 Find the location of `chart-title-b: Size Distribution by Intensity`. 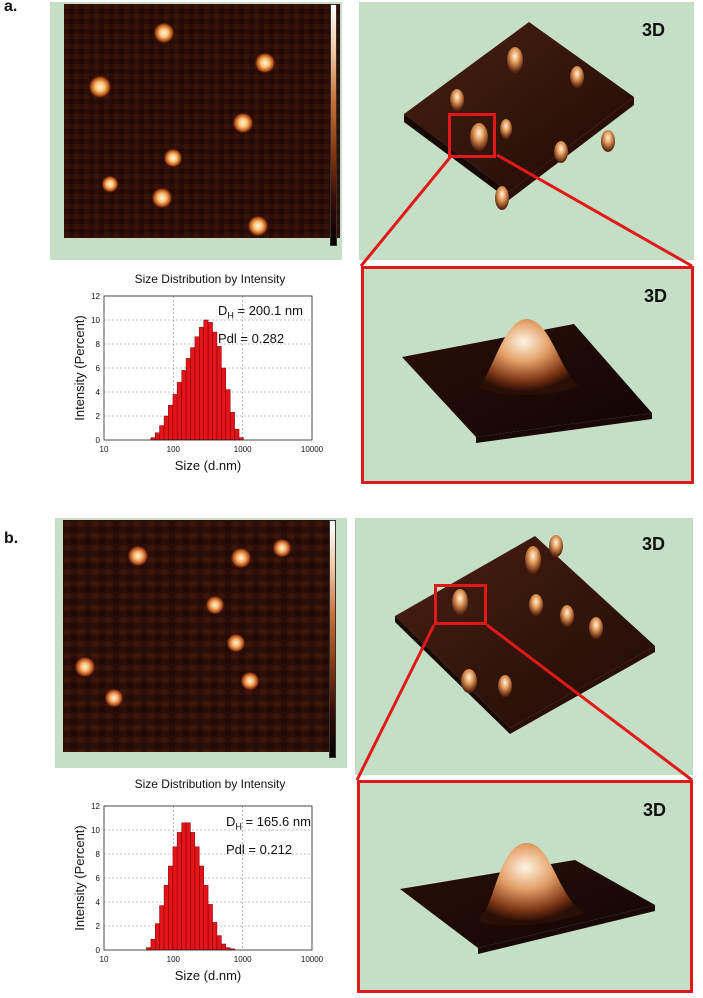

chart-title-b: Size Distribution by Intensity is located at coordinates (210, 784).